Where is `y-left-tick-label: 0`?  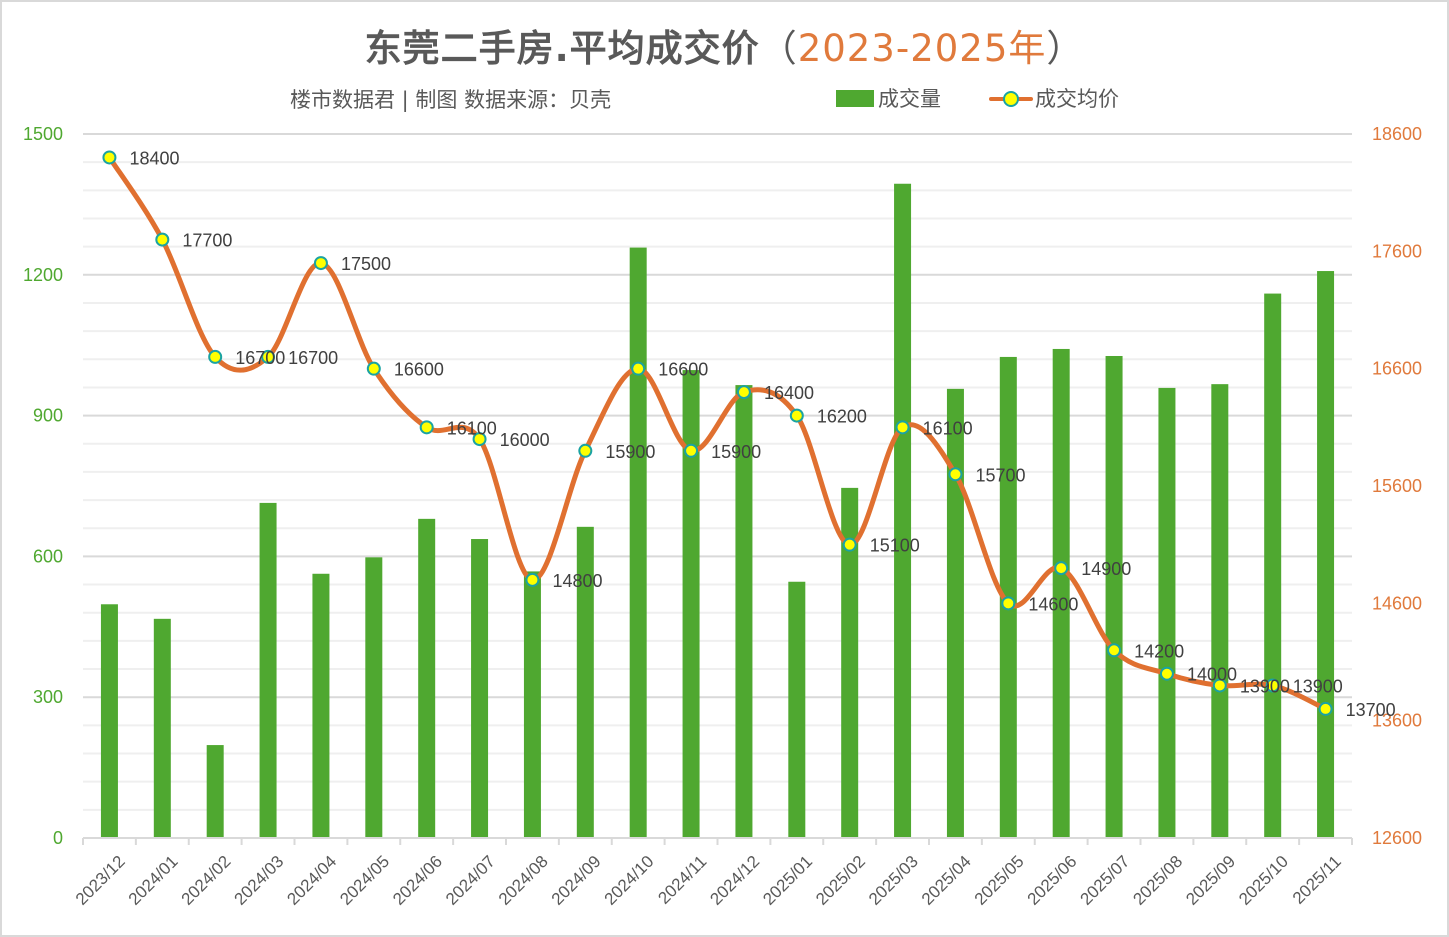
y-left-tick-label: 0 is located at coordinates (58, 838).